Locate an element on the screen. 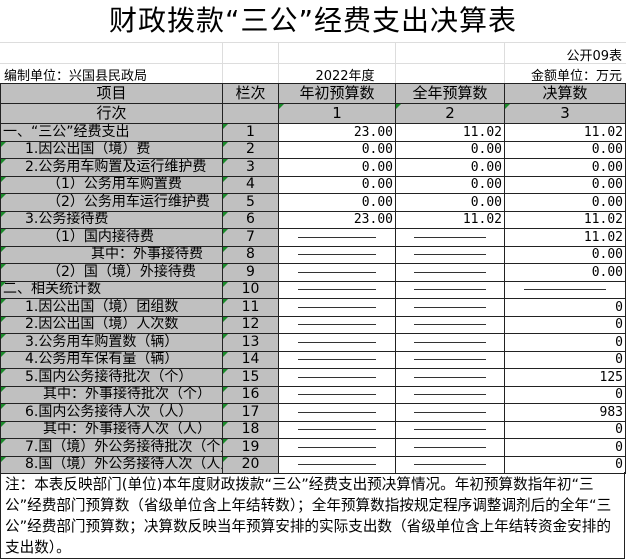  row-line-no: 16 is located at coordinates (250, 394).